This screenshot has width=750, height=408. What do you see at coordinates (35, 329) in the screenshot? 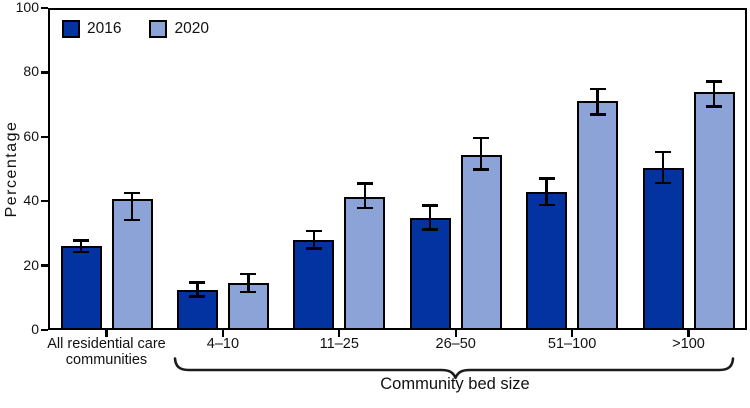
I see `y-tick-label: 0` at bounding box center [35, 329].